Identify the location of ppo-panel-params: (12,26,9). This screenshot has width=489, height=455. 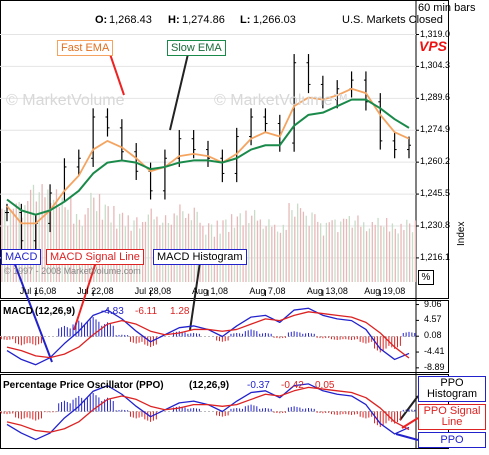
(209, 385).